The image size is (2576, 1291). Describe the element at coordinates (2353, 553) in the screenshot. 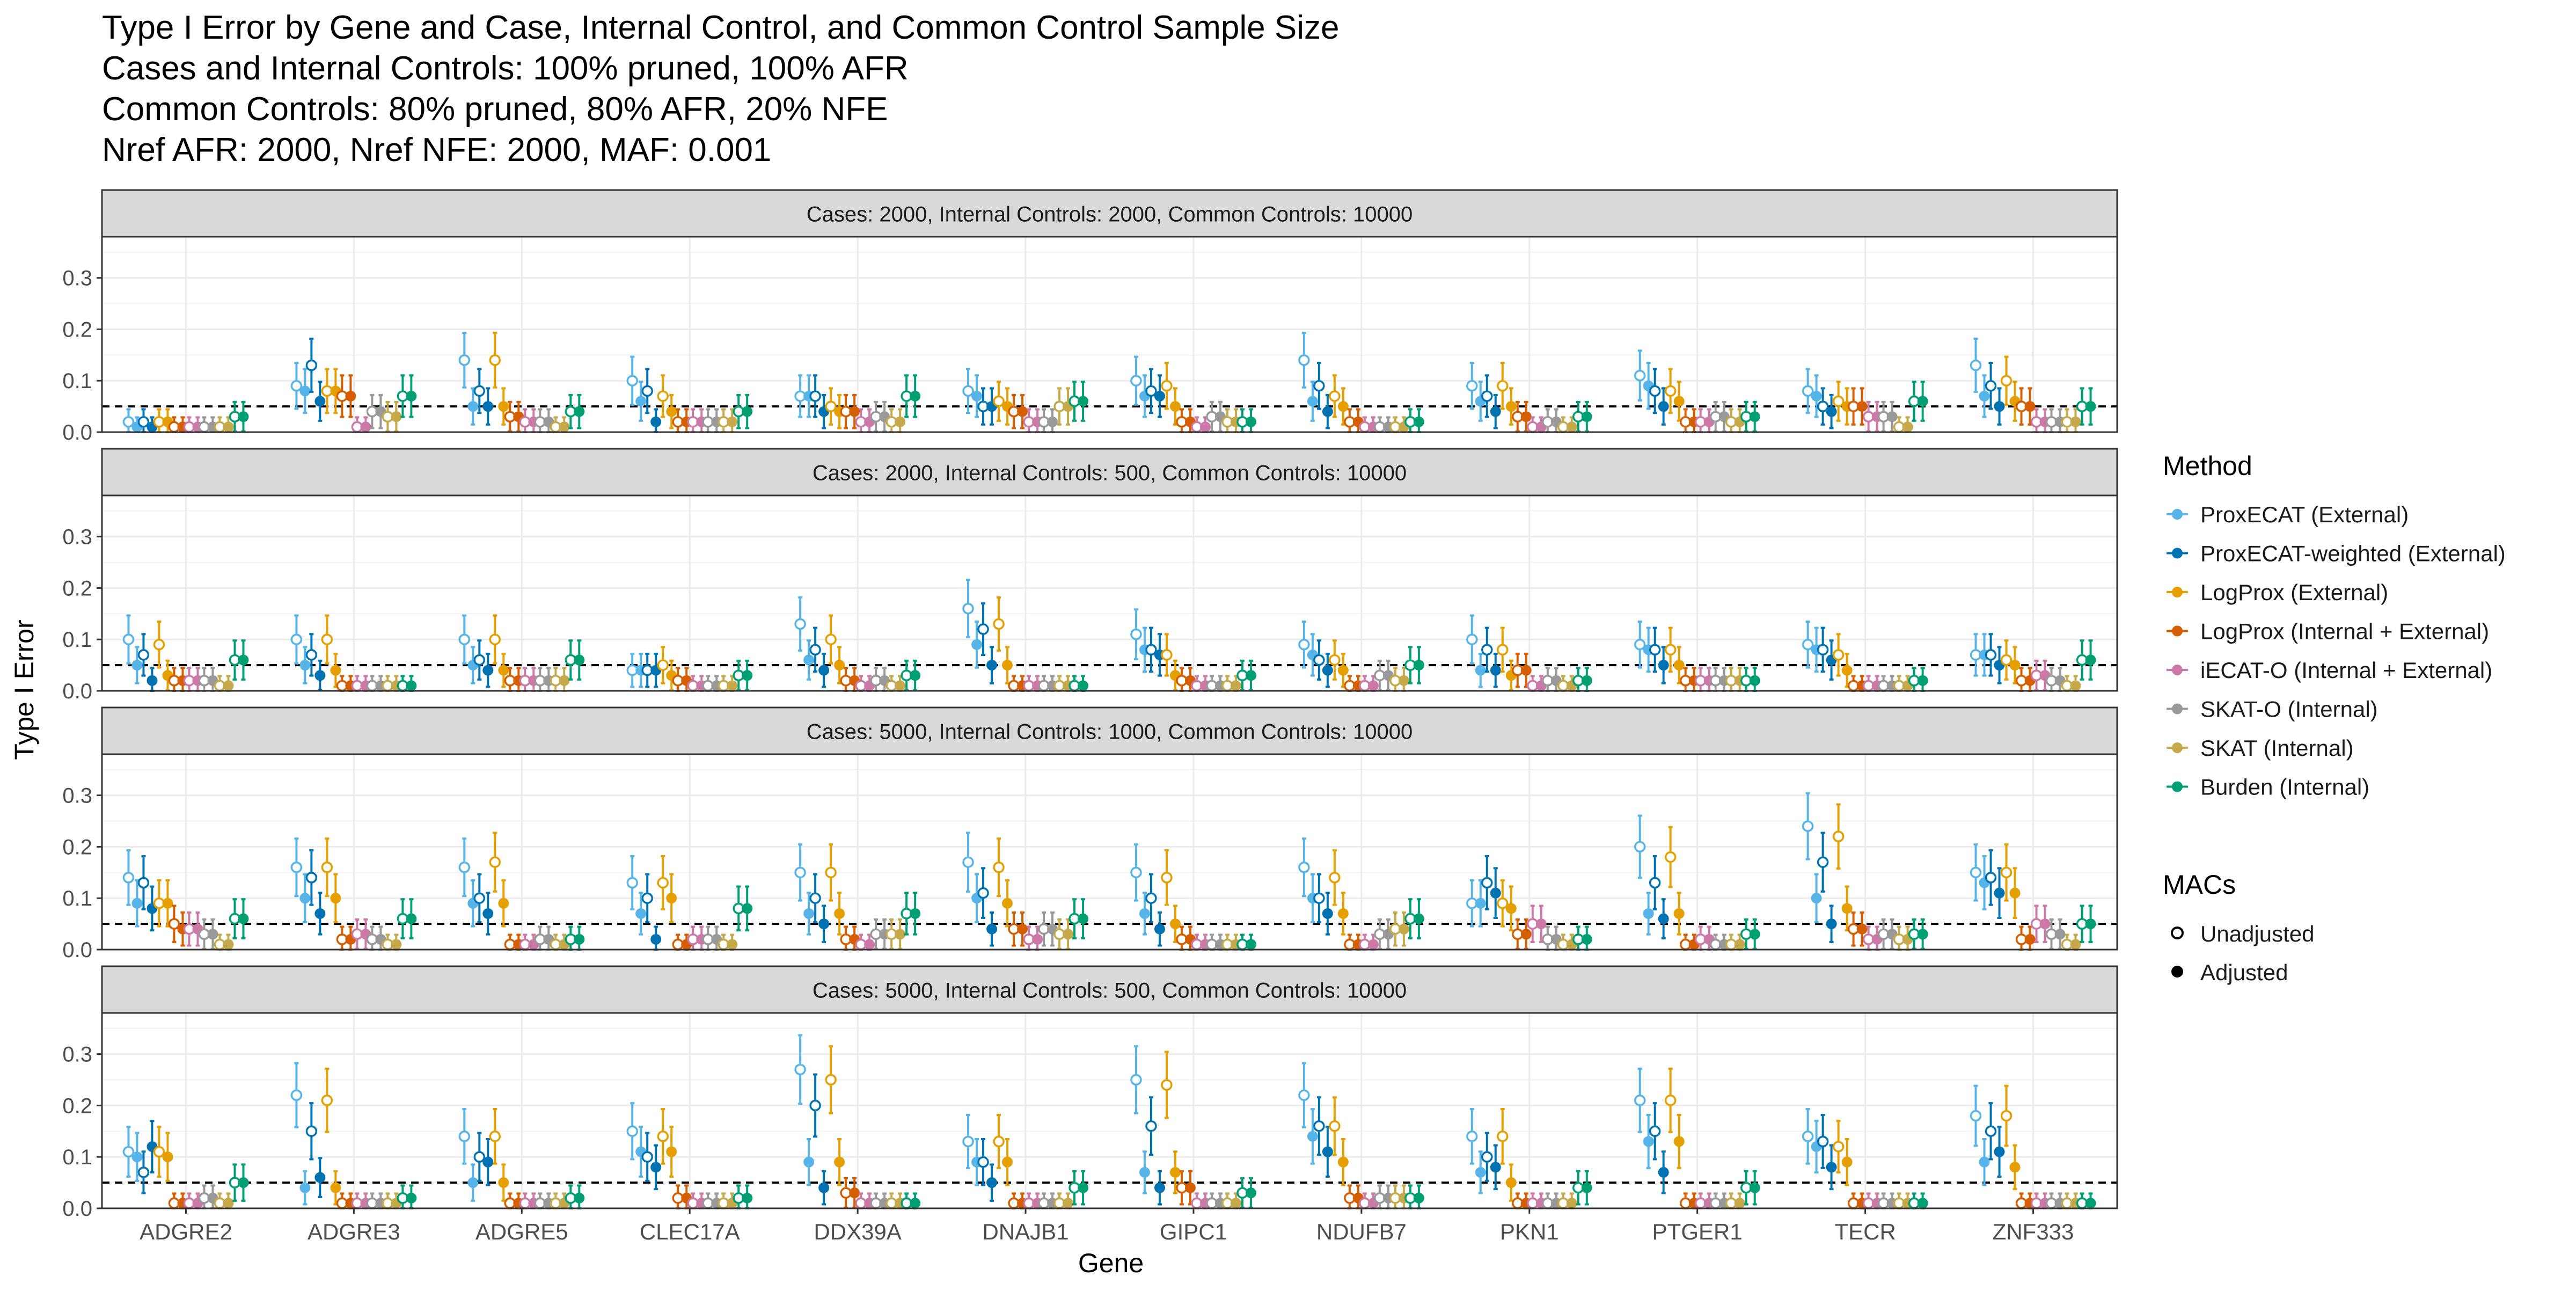

I see `legend-label: ProxECAT-weighted (External)` at that location.